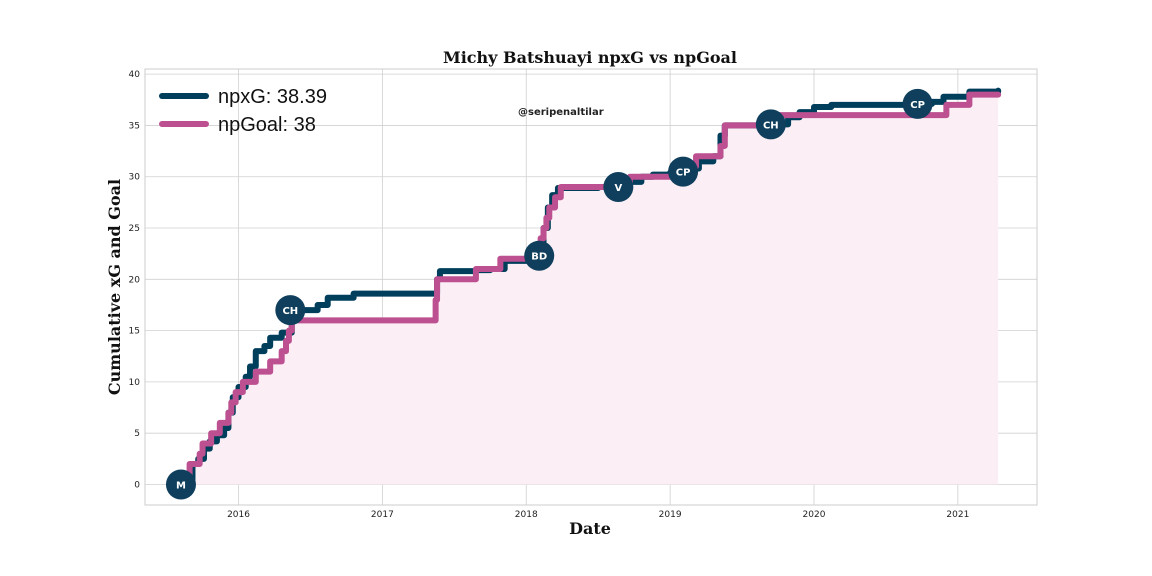 Image resolution: width=1152 pixels, height=576 pixels. I want to click on x-tick-label: 2018, so click(526, 515).